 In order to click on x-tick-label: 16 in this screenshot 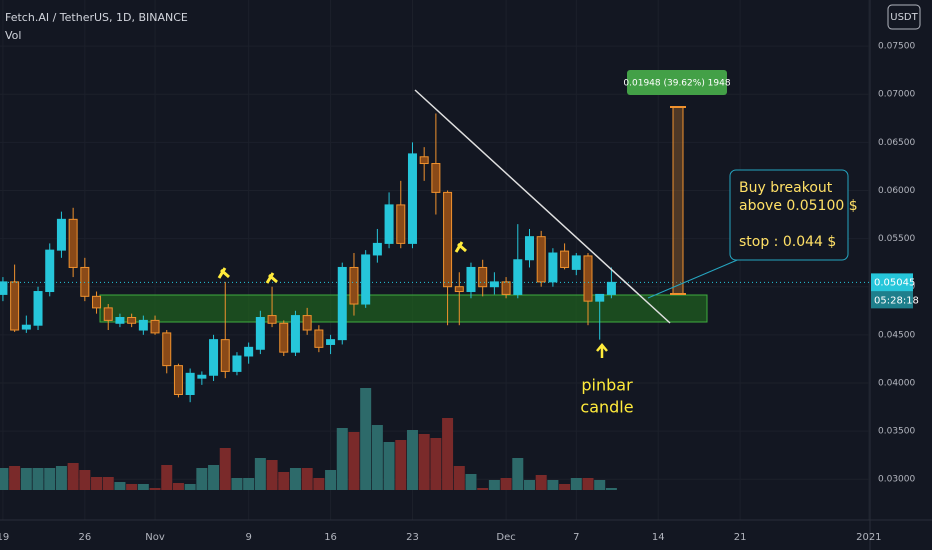, I will do `click(330, 537)`.